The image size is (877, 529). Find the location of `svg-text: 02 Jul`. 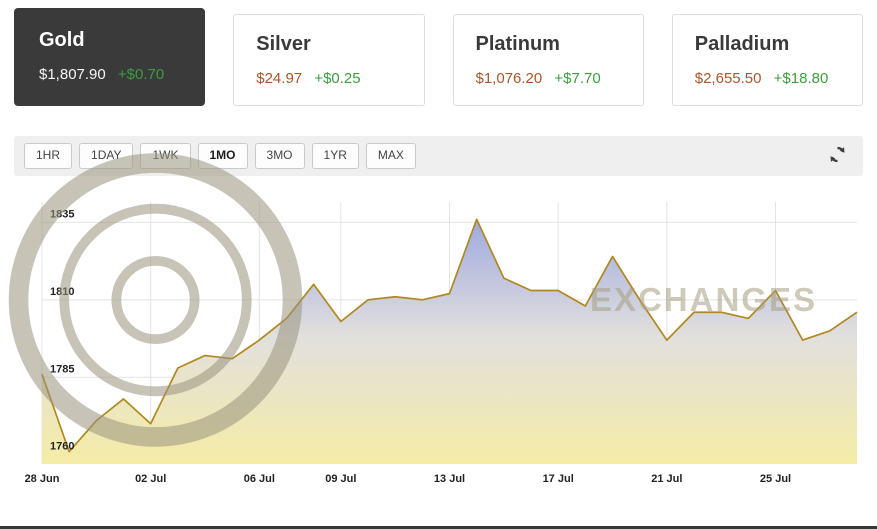

svg-text: 02 Jul is located at coordinates (150, 479).